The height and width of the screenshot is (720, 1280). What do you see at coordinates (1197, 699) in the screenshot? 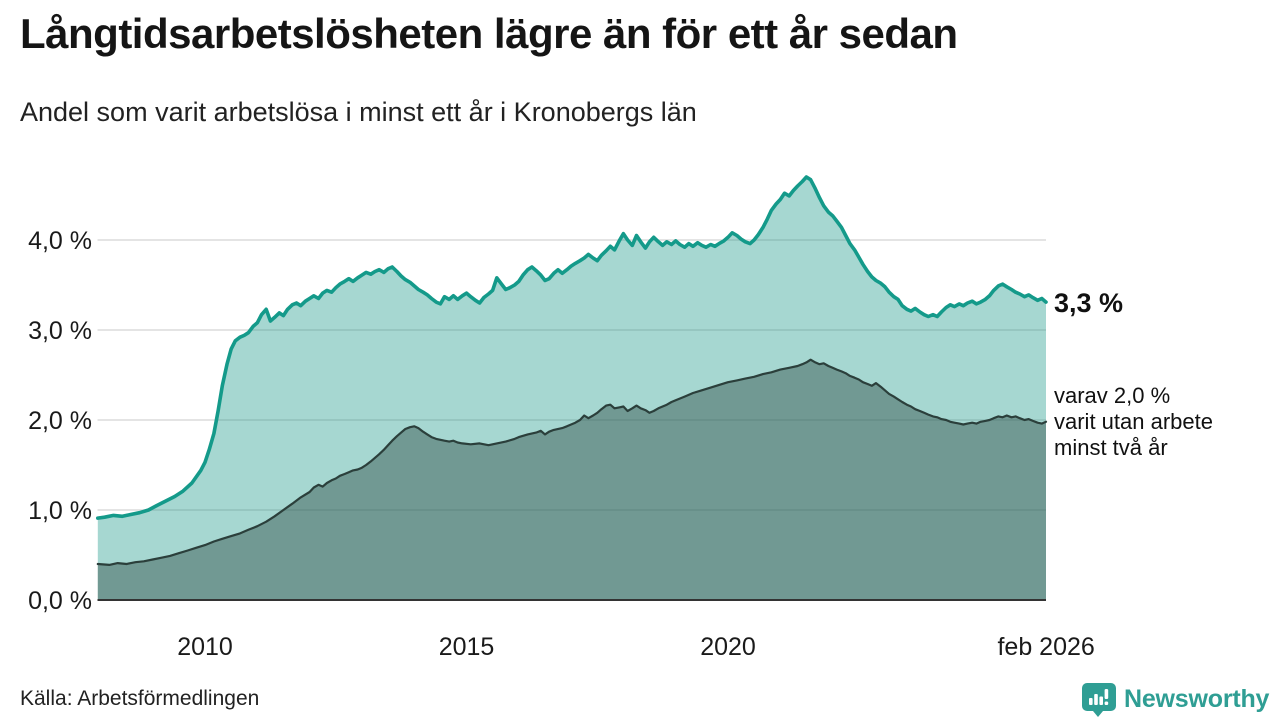
I see `newsworthy-wordmark: Newsworthy` at bounding box center [1197, 699].